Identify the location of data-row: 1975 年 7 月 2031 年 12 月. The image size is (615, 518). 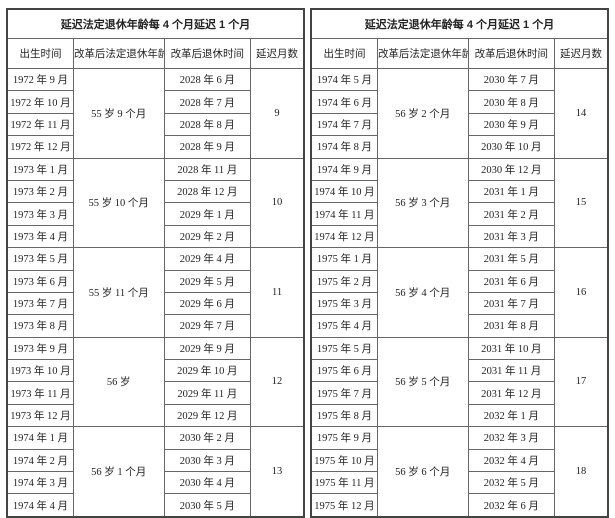
(459, 393).